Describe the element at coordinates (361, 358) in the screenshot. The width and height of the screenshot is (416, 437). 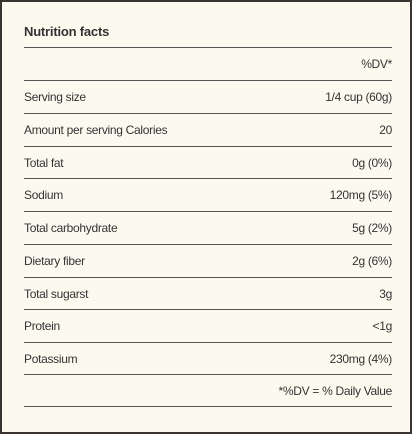
I see `row-value: 230mg (4%)` at that location.